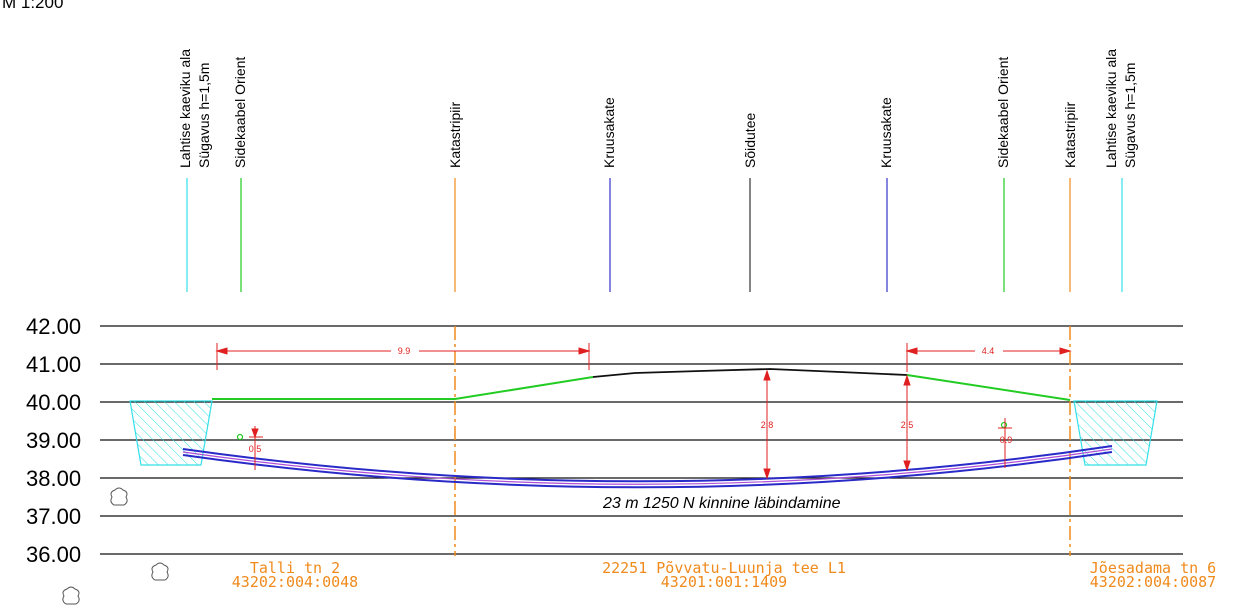  Describe the element at coordinates (255, 449) in the screenshot. I see `dim-left-cover-value: 0.5` at that location.